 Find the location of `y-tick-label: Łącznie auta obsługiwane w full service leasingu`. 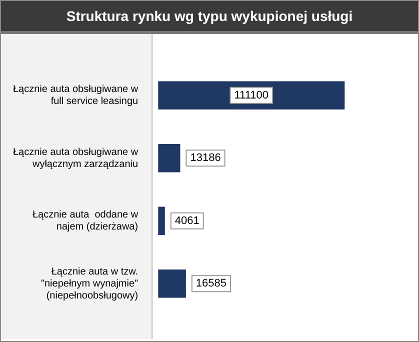

y-tick-label: Łącznie auta obsługiwane w full service leasingu is located at coordinates (75, 96).